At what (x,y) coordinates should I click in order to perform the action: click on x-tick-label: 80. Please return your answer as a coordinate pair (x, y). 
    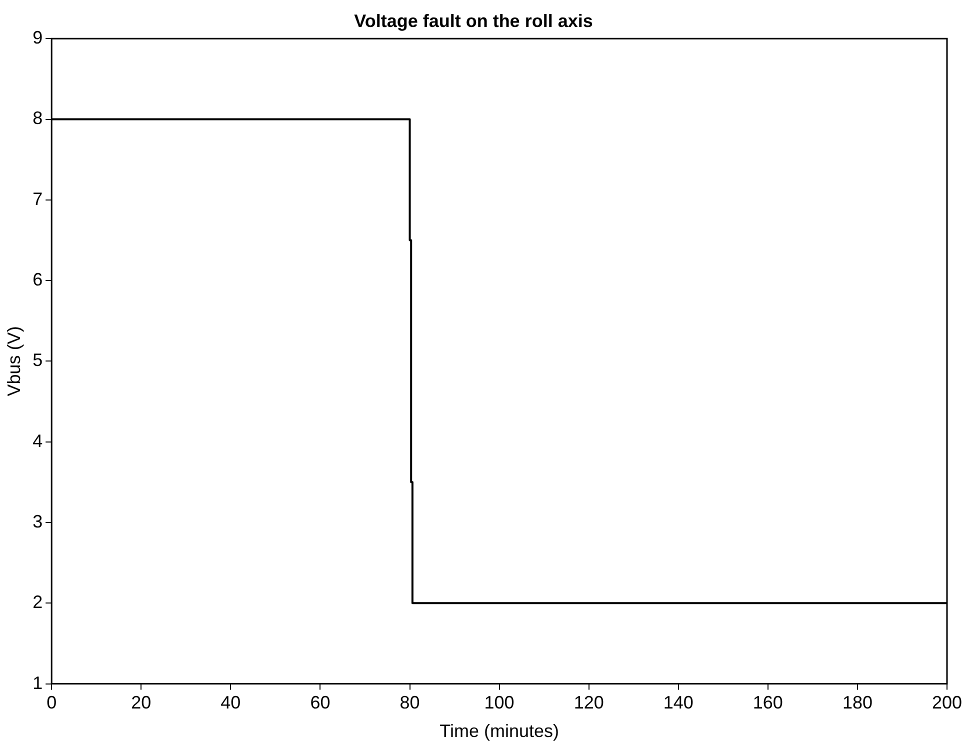
    Looking at the image, I should click on (410, 702).